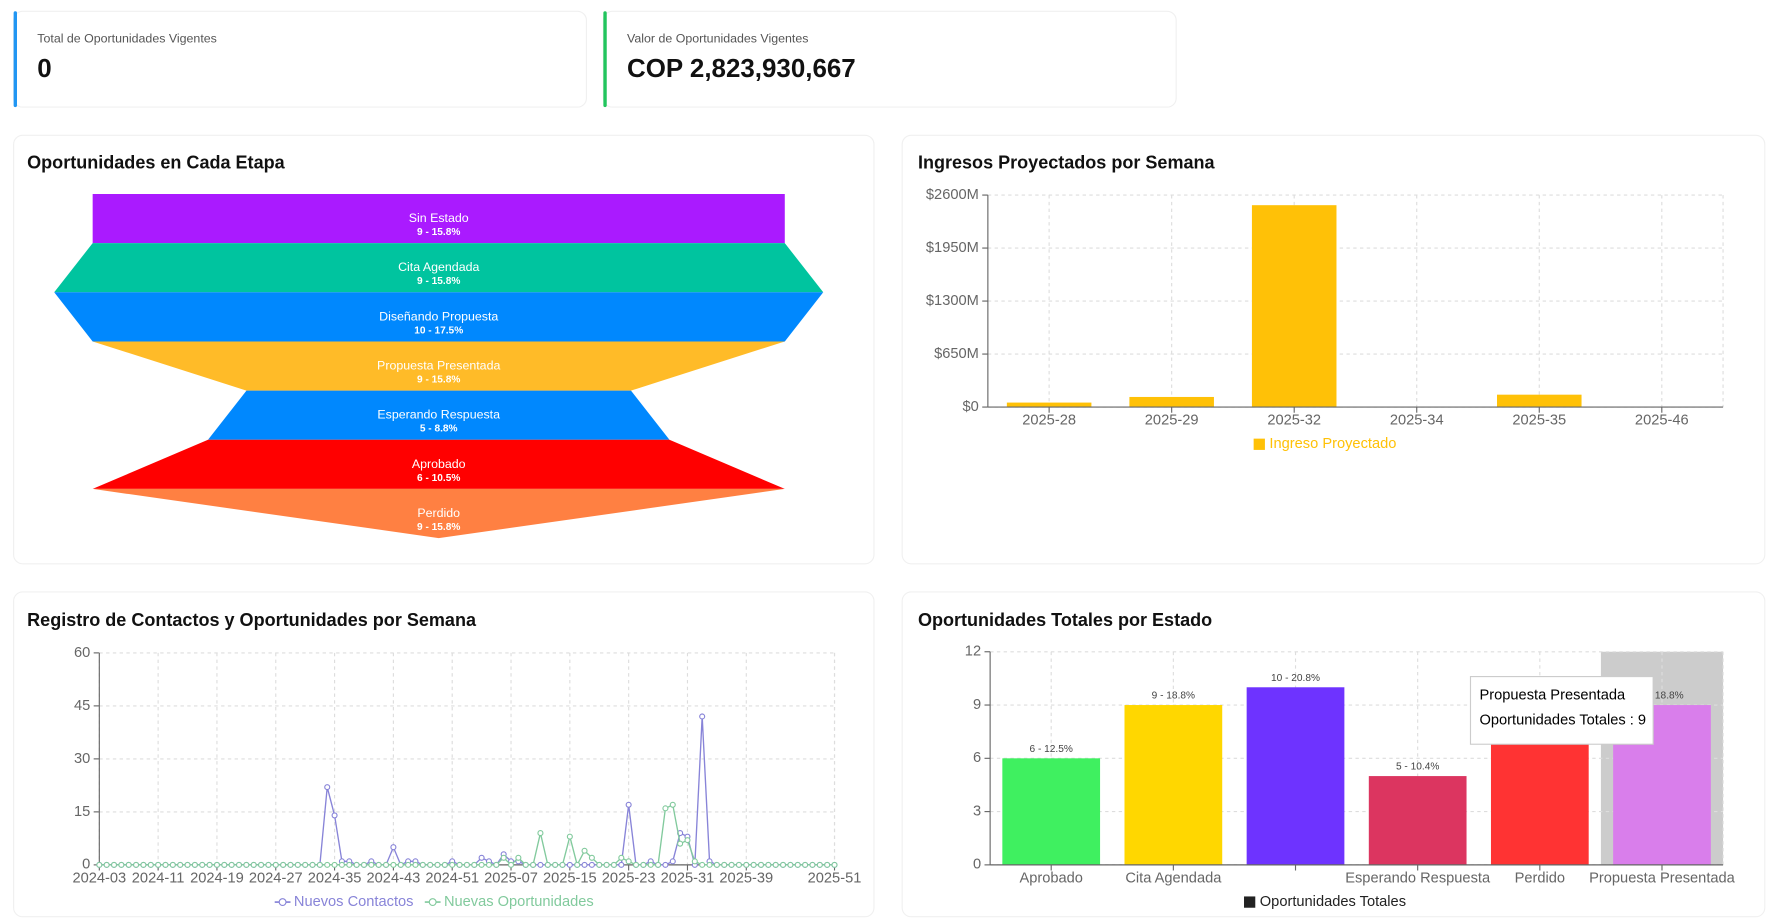  I want to click on tooltip, so click(1561, 710).